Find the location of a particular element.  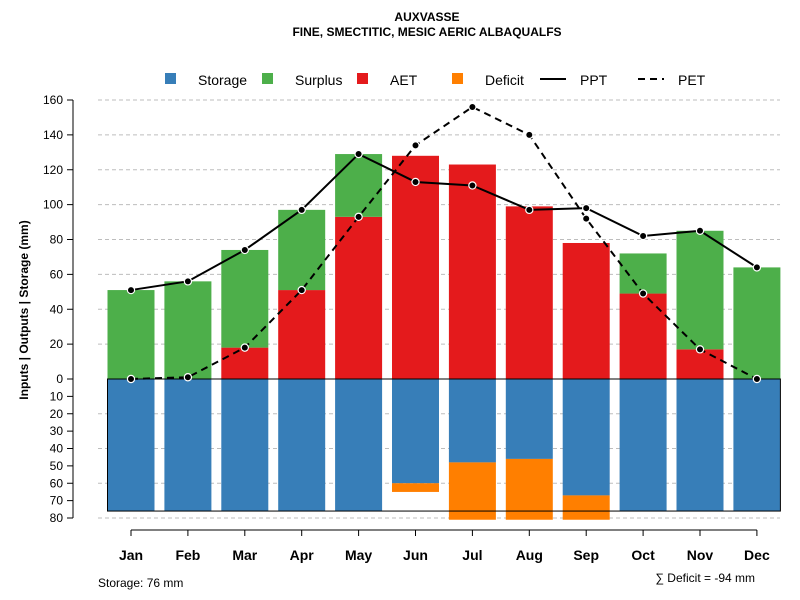

storage-note: Storage: 76 mm is located at coordinates (140, 583).